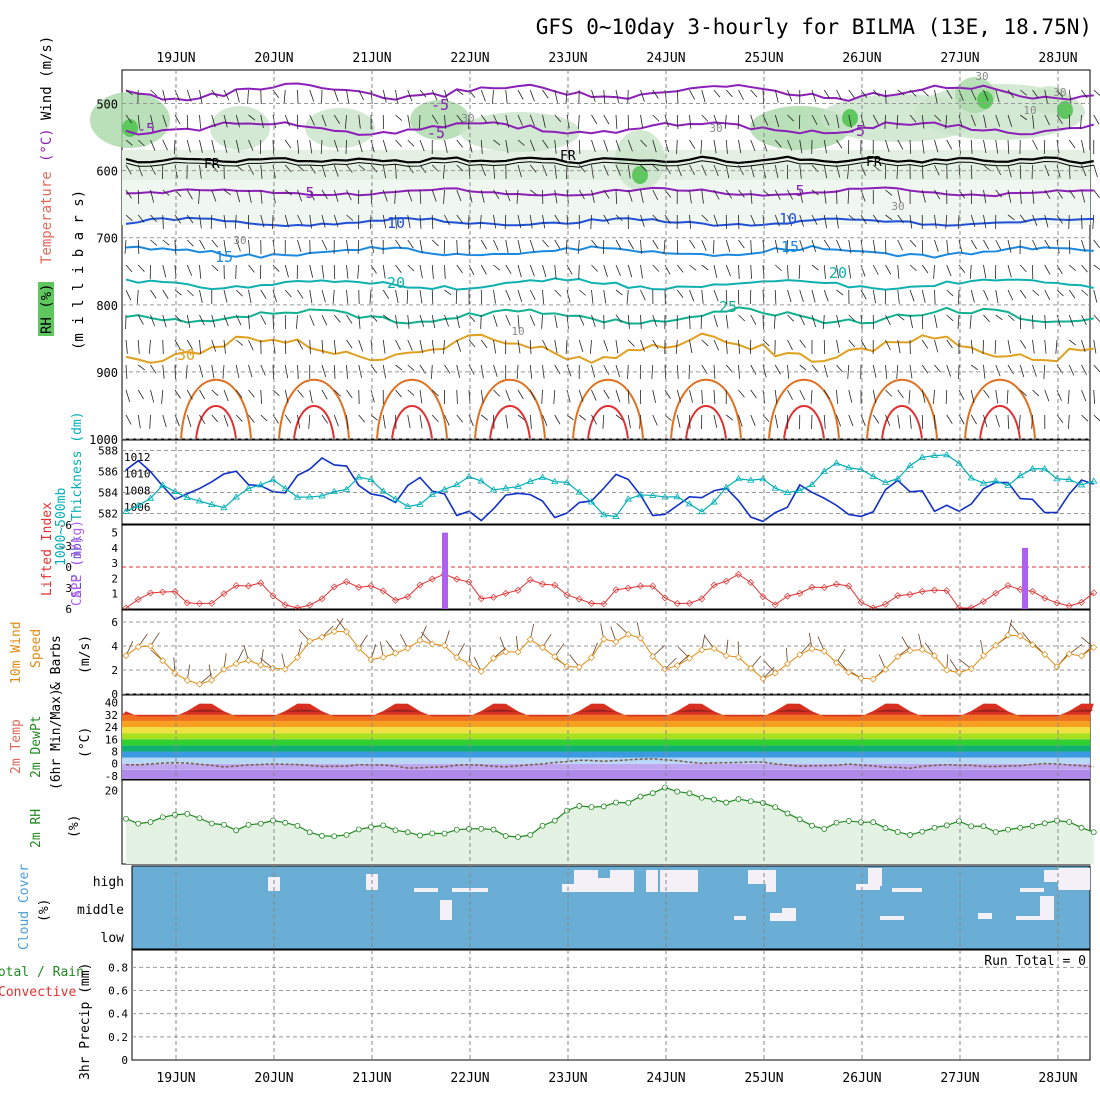 This screenshot has height=1100, width=1100. Describe the element at coordinates (124, 1060) in the screenshot. I see `precip-tick: 0` at that location.